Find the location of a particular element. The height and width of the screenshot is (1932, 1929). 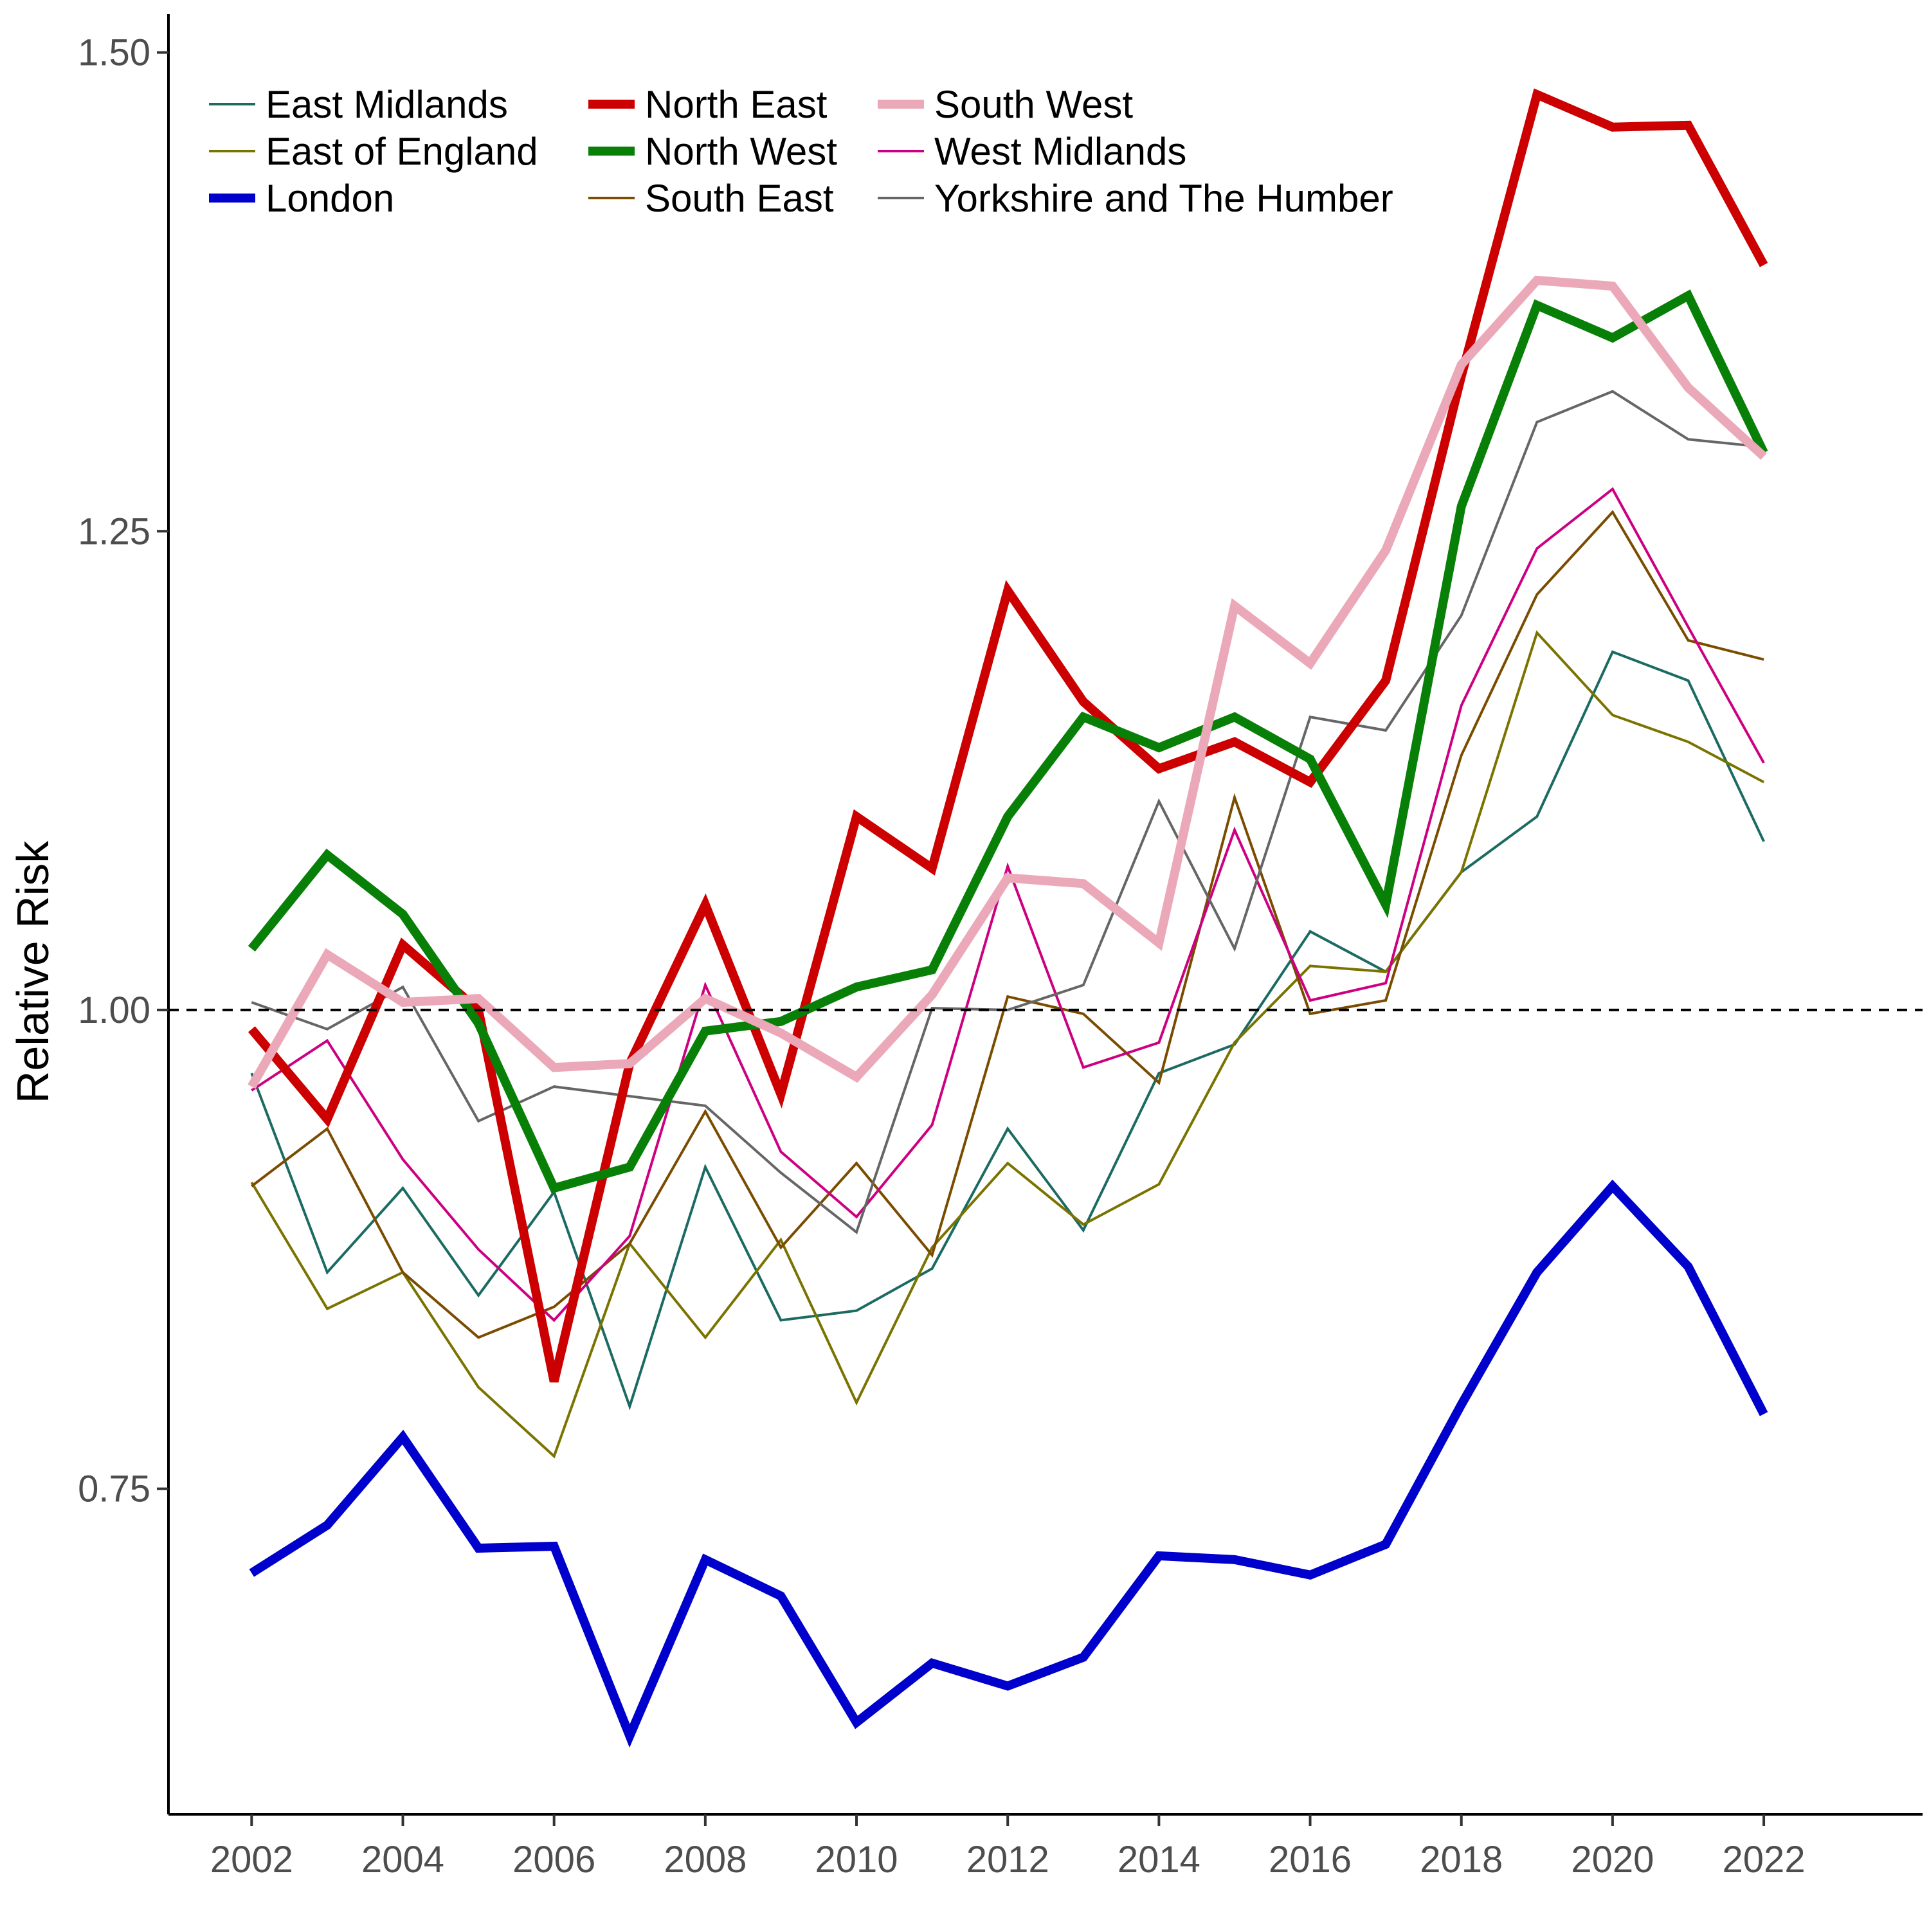

y-tick-label: 1.50 is located at coordinates (114, 53).